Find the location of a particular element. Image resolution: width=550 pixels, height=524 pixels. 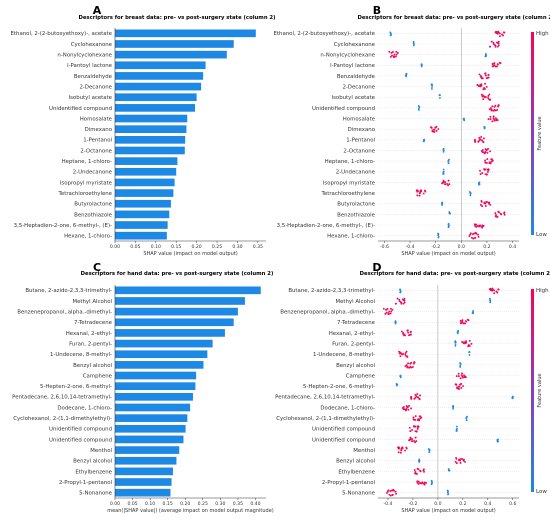

x-tick-label: 0.6 is located at coordinates (512, 504).